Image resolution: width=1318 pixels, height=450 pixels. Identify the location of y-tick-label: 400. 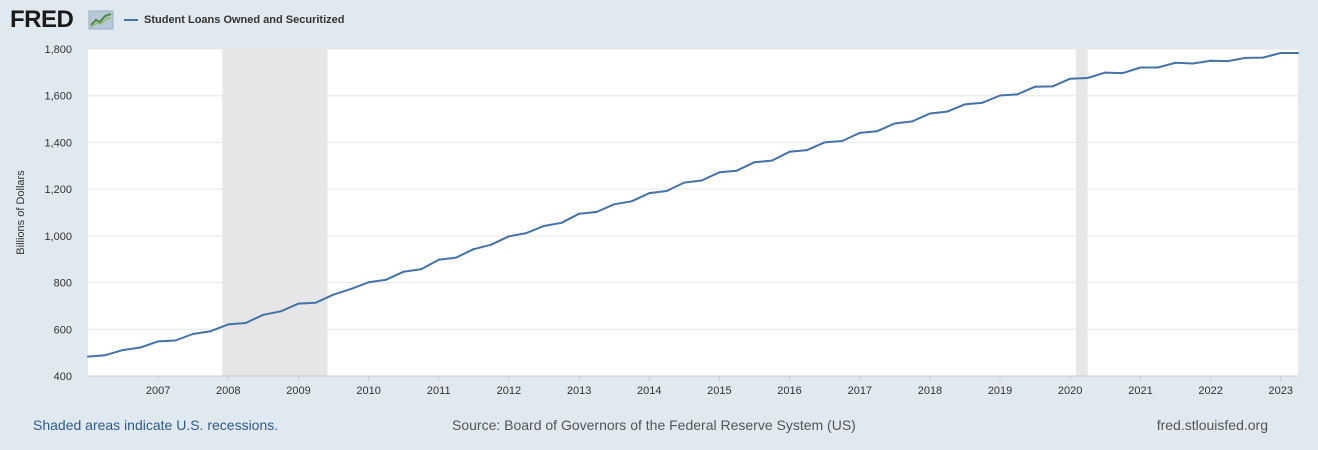
(63, 377).